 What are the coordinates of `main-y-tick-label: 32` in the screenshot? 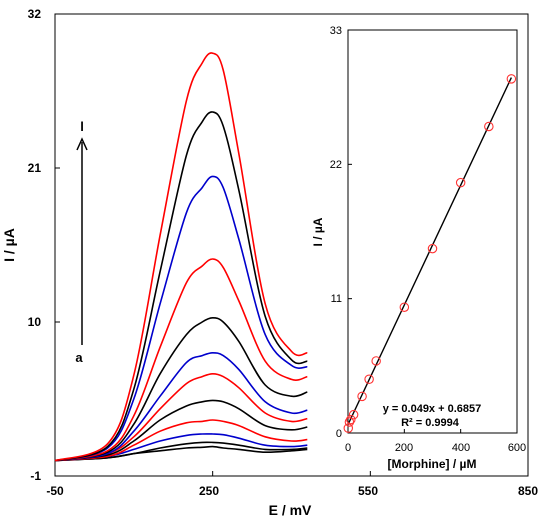 It's located at (35, 14).